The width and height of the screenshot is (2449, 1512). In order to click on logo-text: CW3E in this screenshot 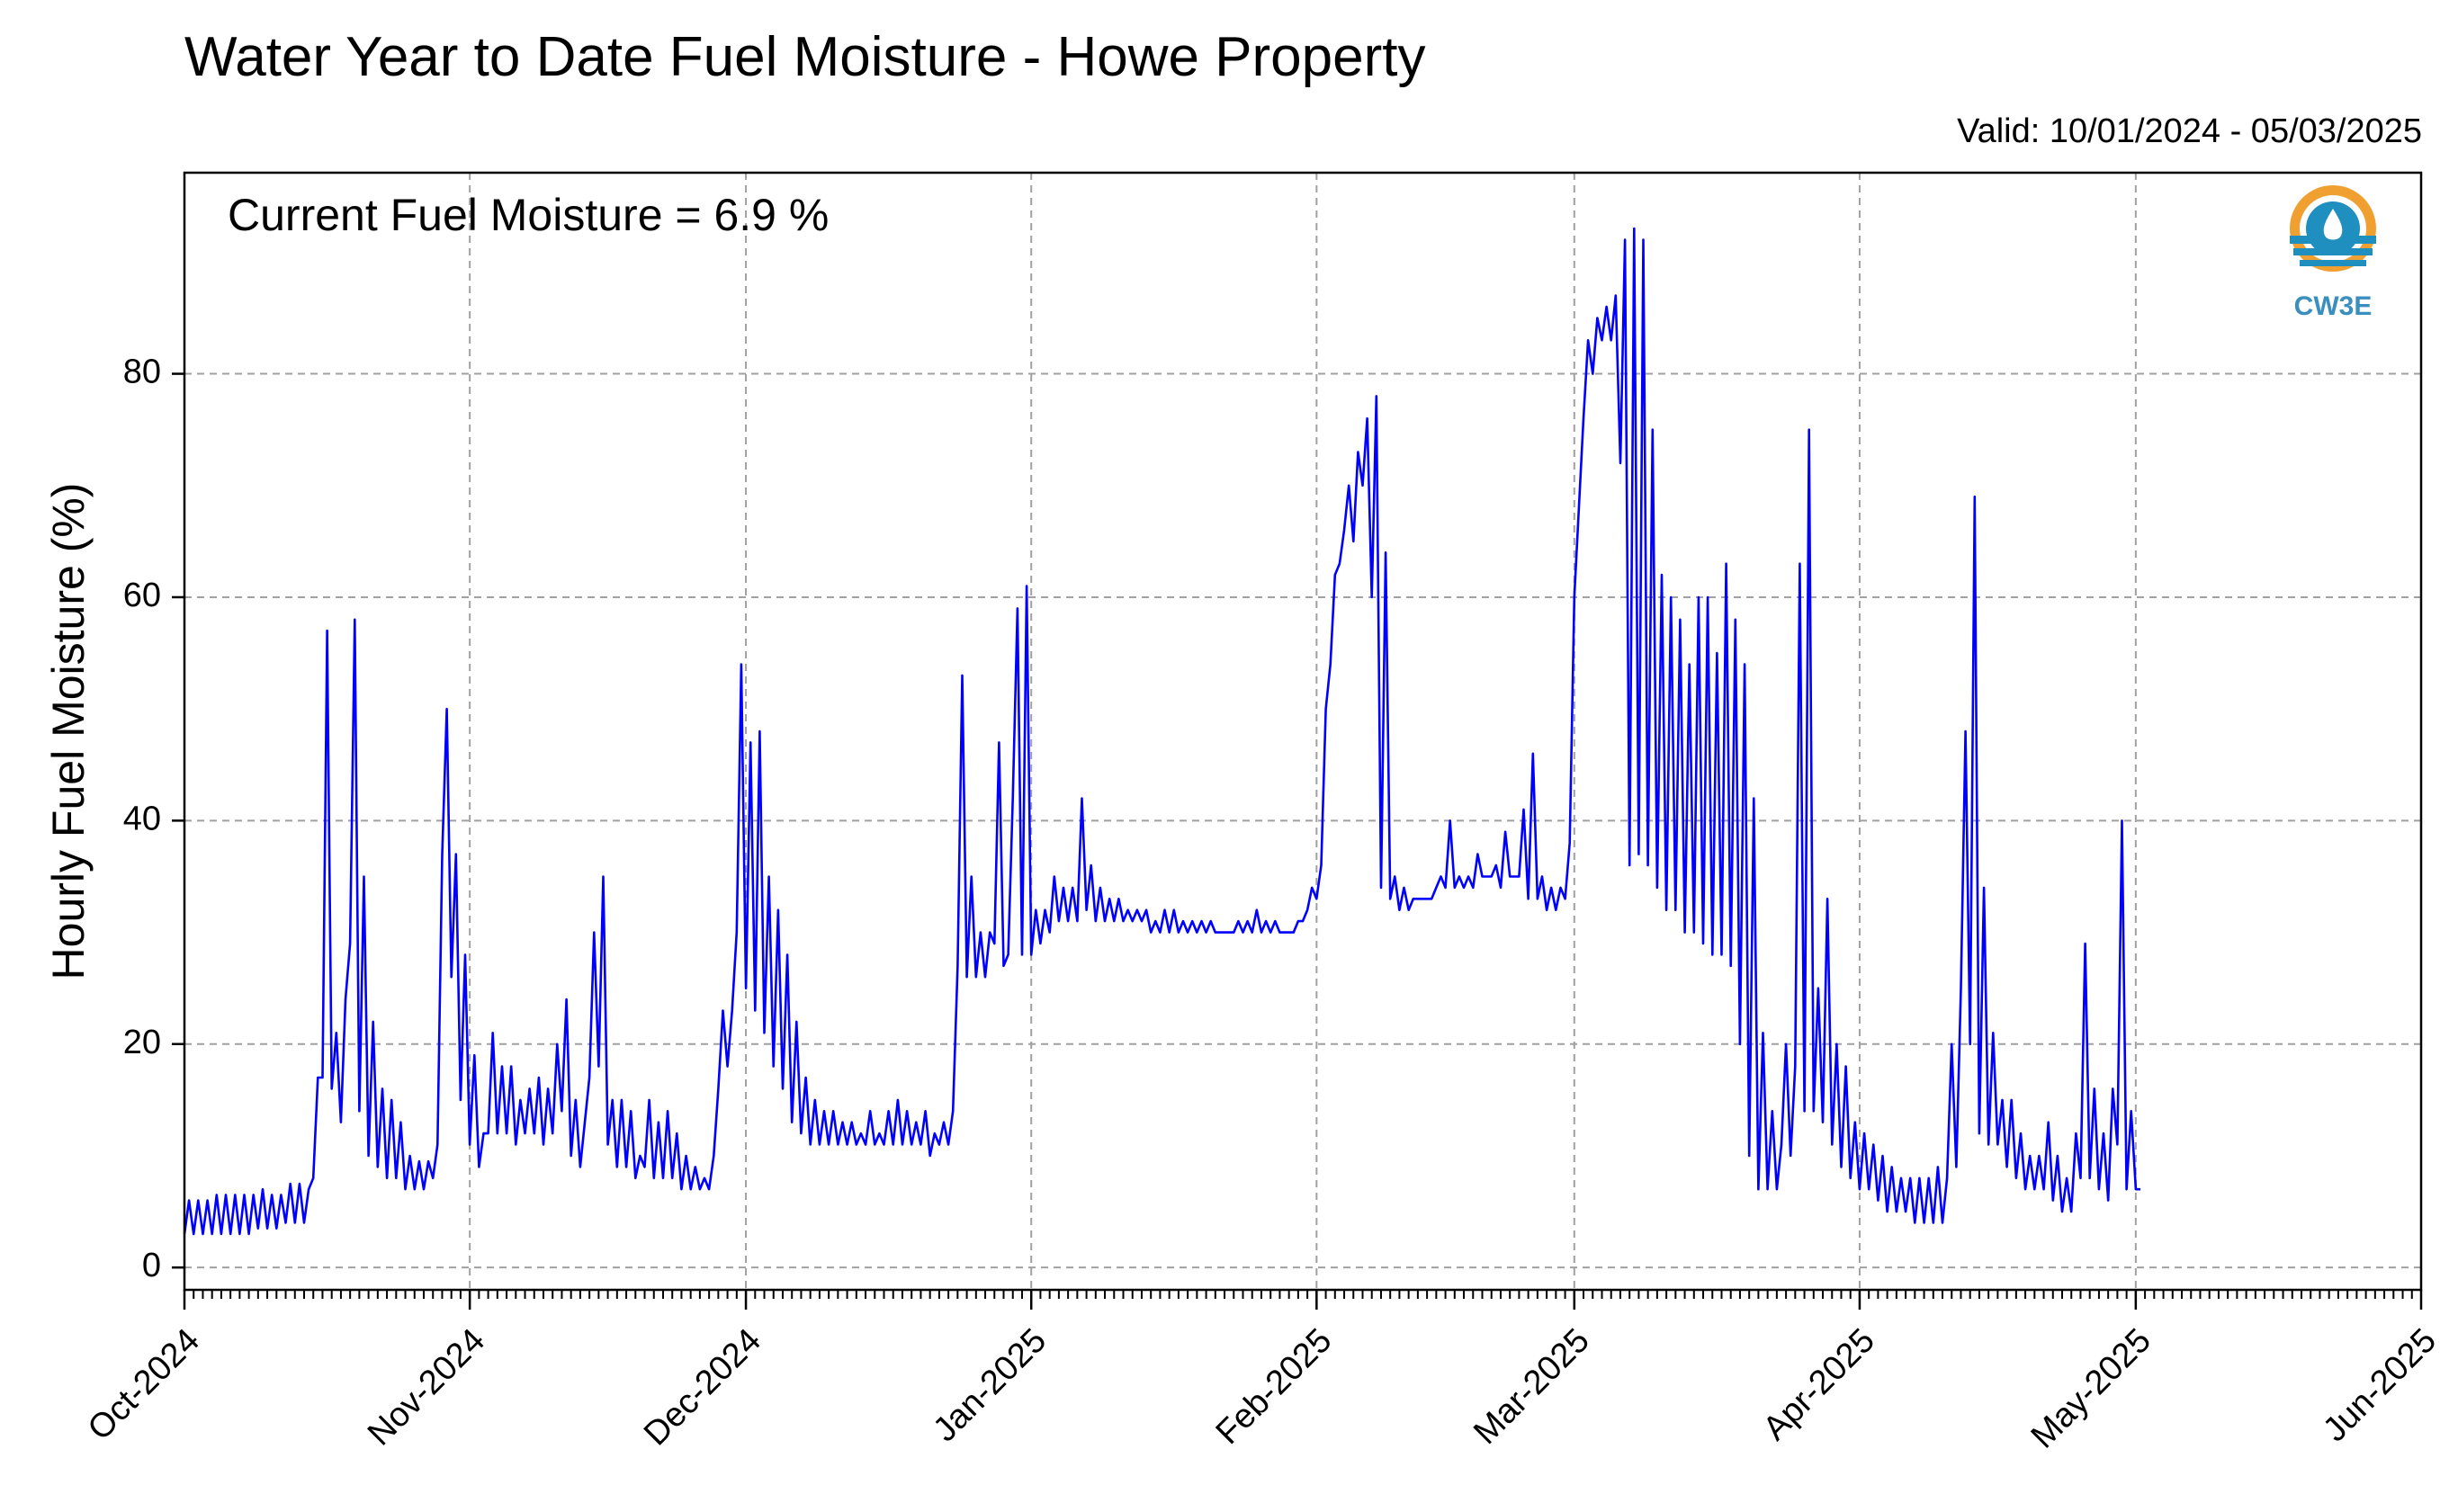, I will do `click(2333, 306)`.